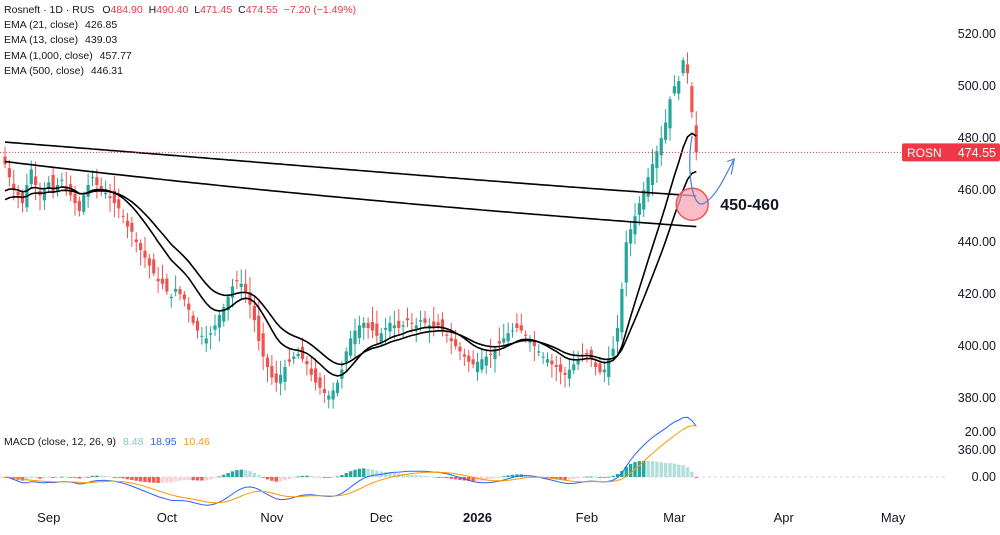 This screenshot has width=1000, height=535. What do you see at coordinates (49, 10) in the screenshot?
I see `symbol-line: Rosneft · 1D · RUS` at bounding box center [49, 10].